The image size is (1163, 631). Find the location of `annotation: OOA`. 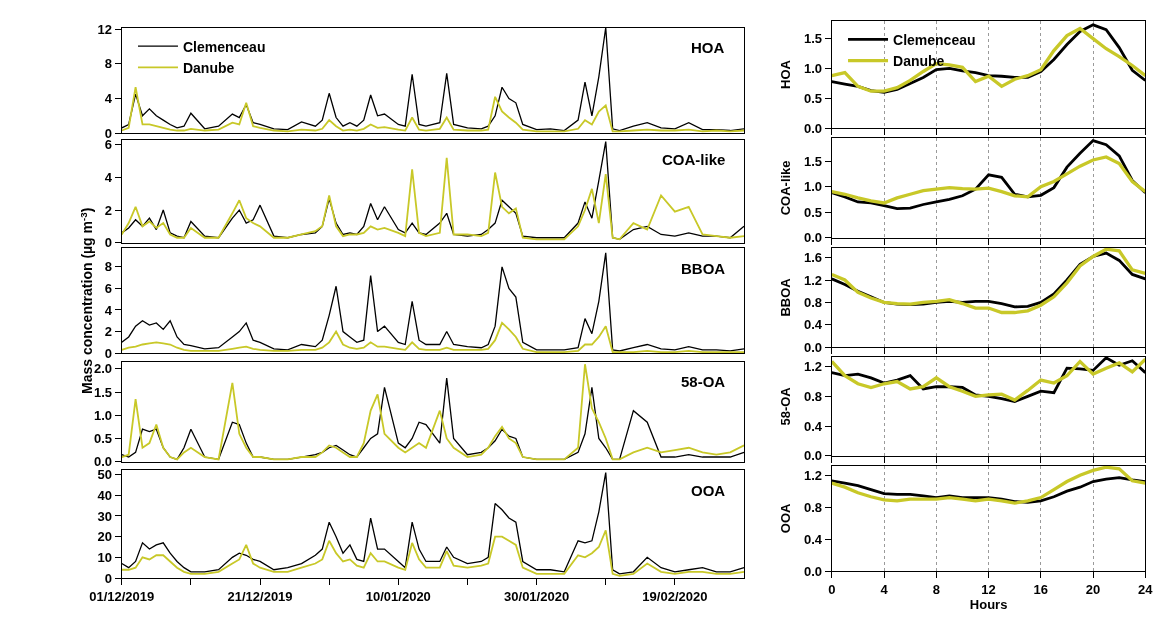

annotation: OOA is located at coordinates (708, 490).